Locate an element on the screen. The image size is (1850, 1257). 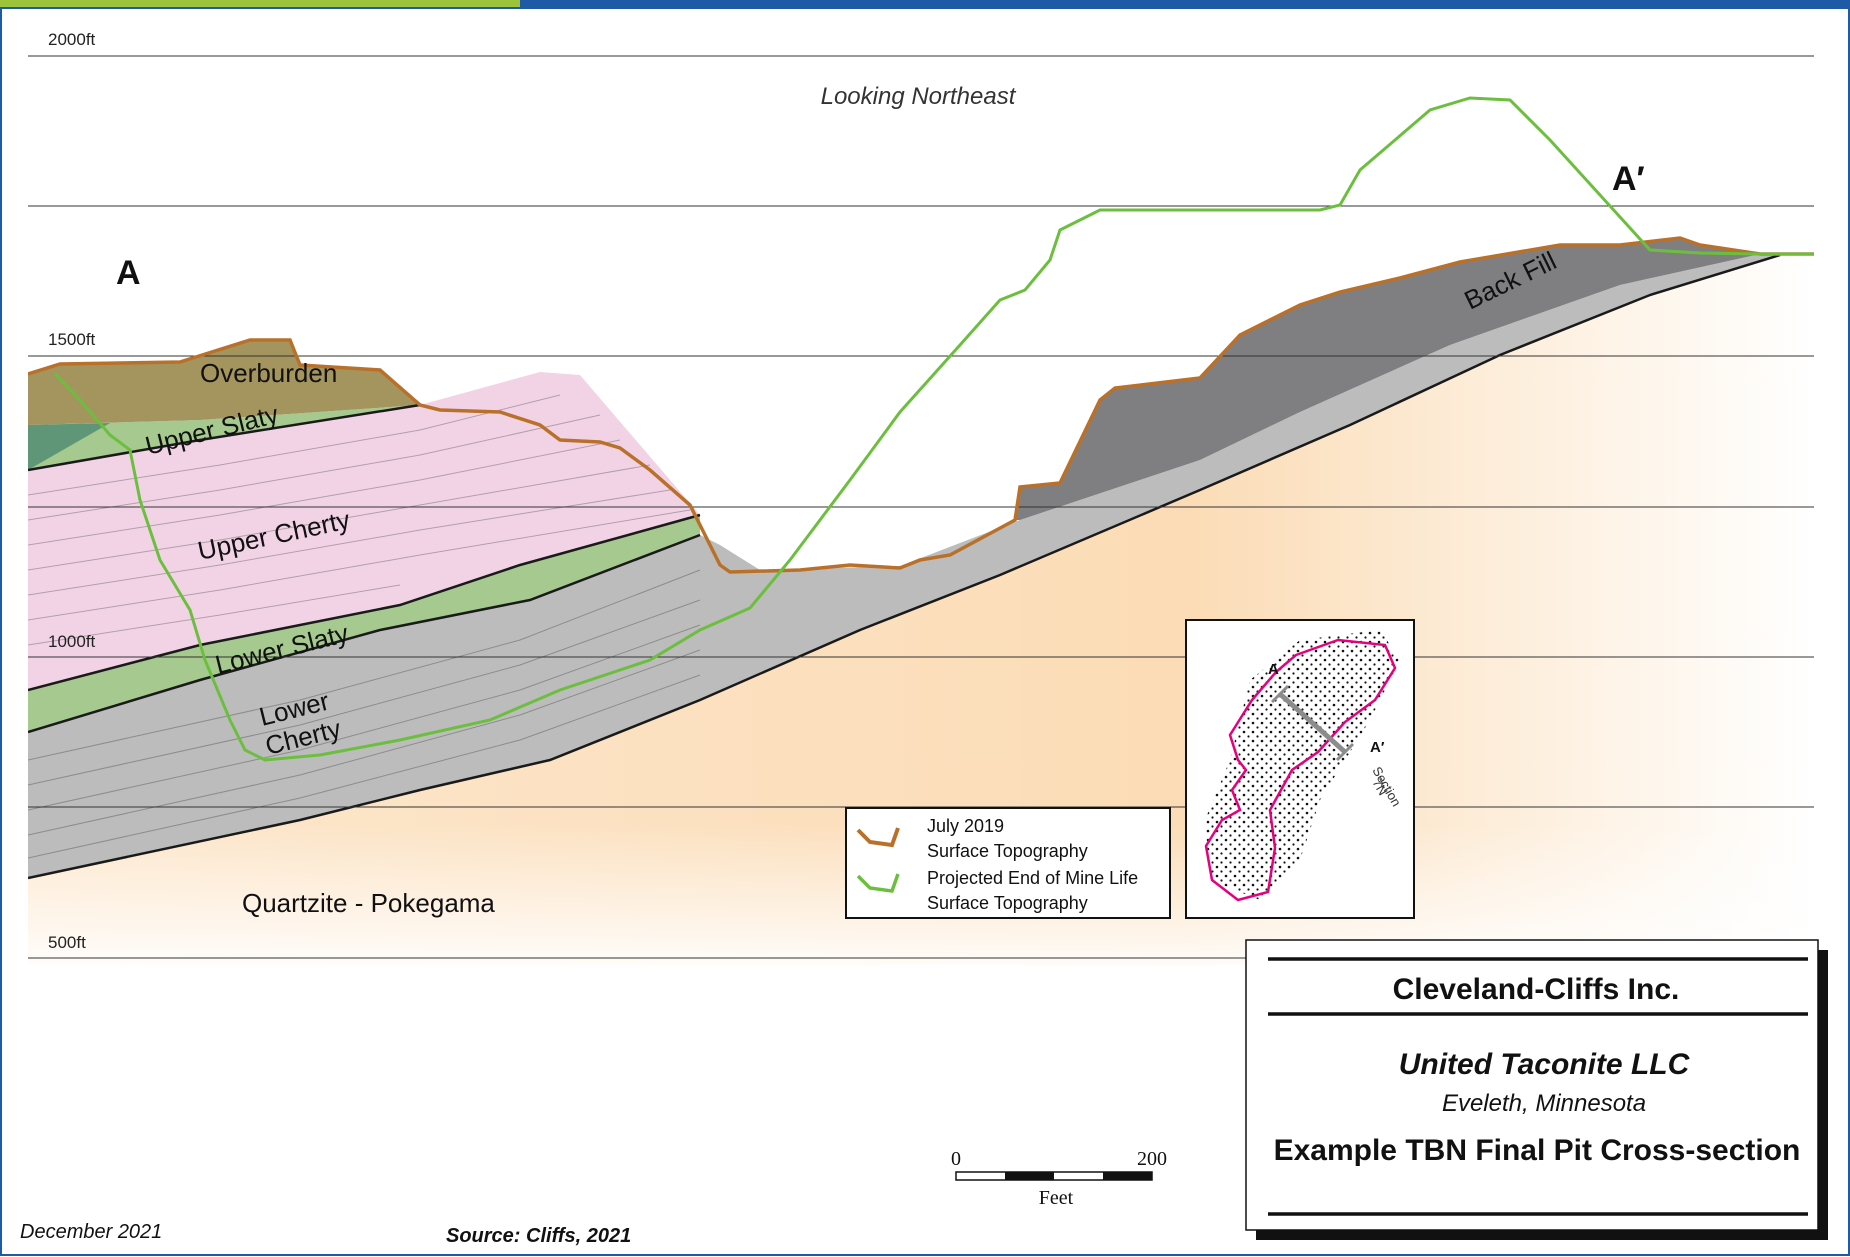
upper-slaty-dark is located at coordinates (69, 446).